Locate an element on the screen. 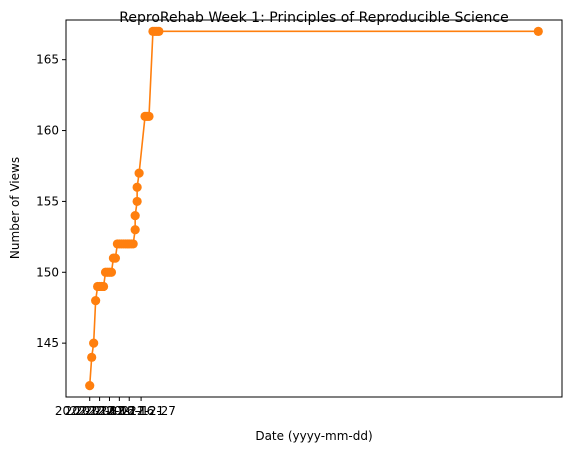 This screenshot has height=453, width=571. y-tick-label: 155 is located at coordinates (47, 201).